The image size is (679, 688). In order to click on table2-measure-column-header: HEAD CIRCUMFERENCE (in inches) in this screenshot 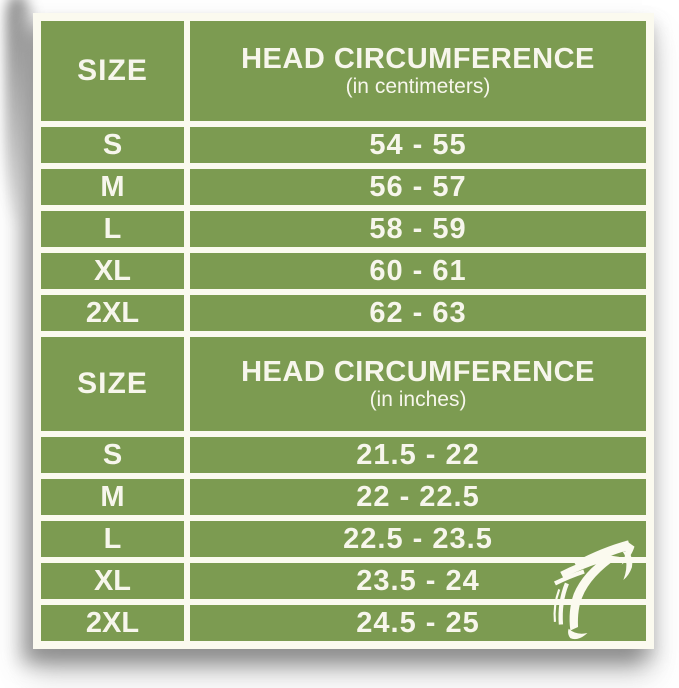, I will do `click(418, 384)`.